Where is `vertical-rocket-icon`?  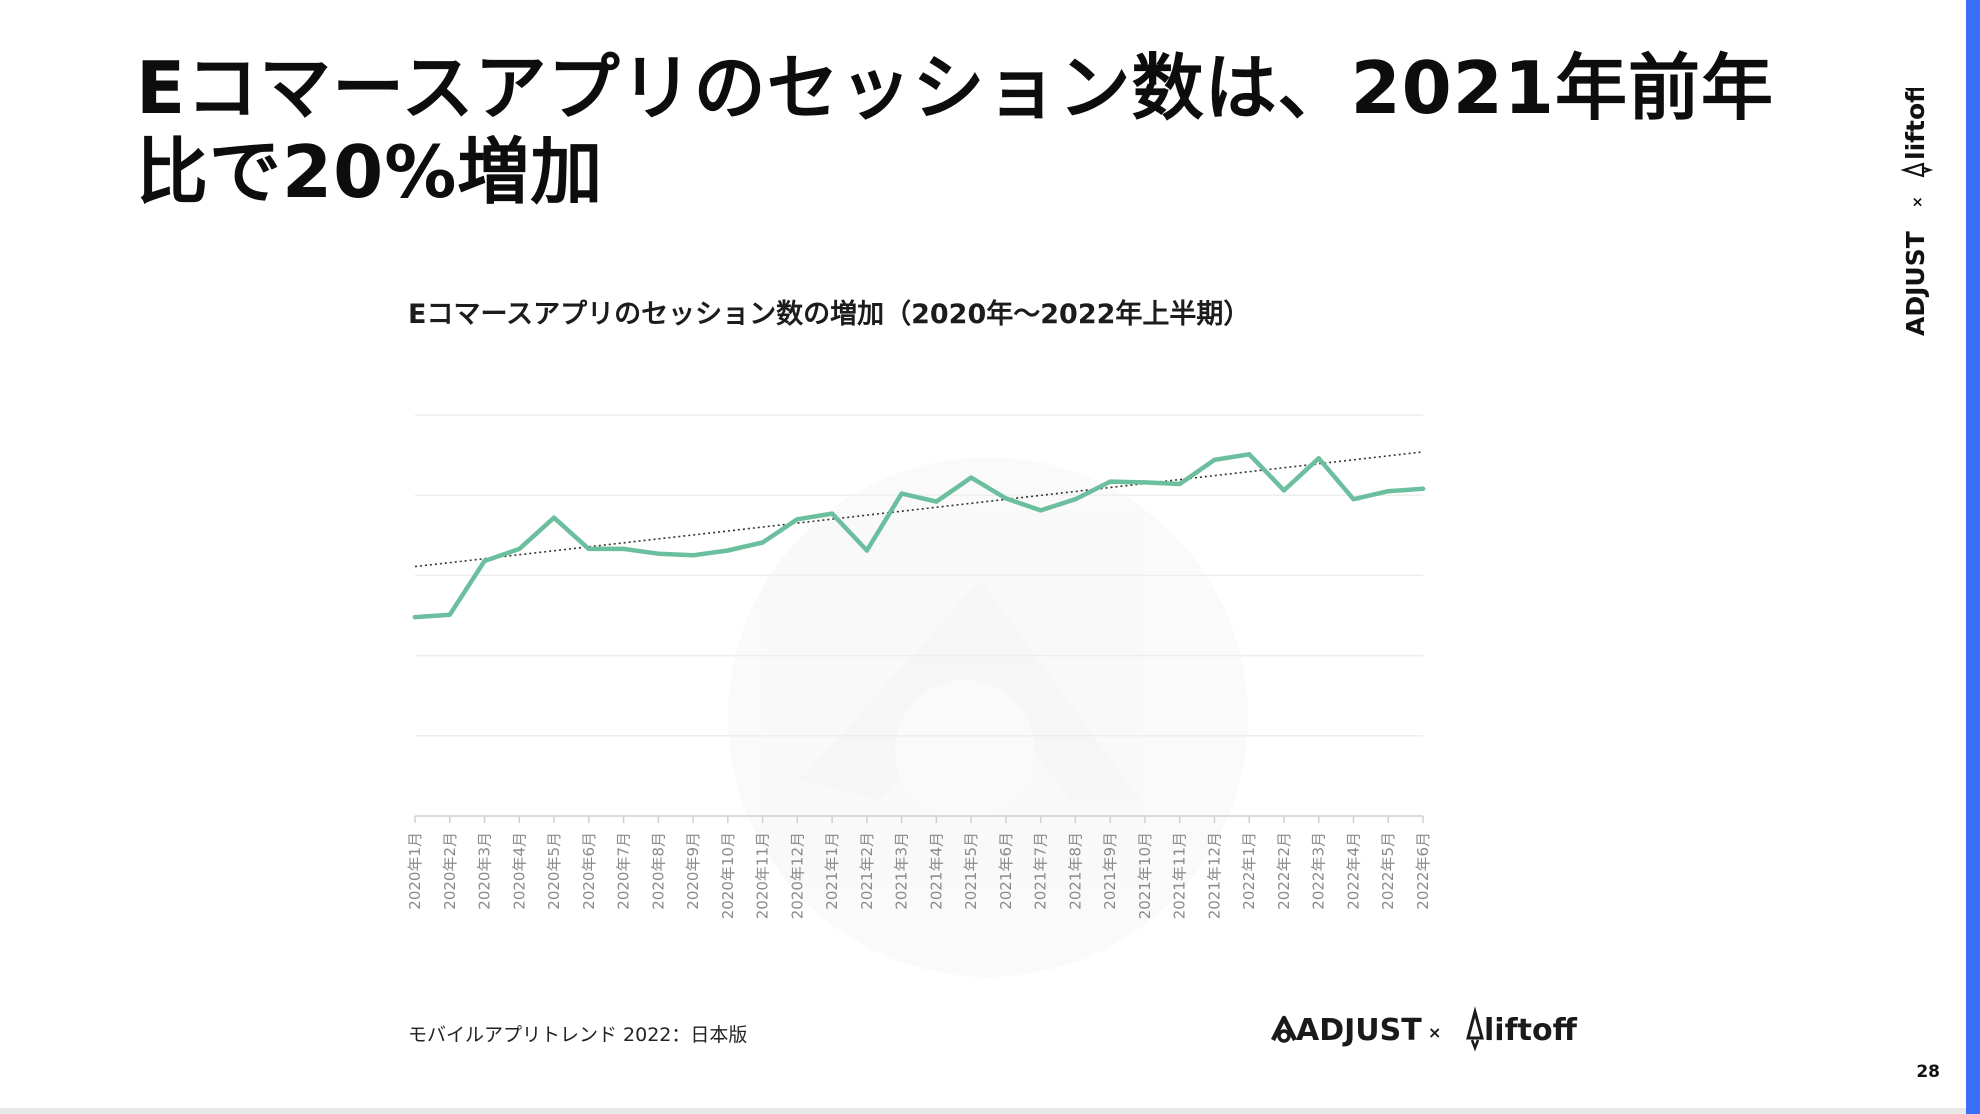
vertical-rocket-icon is located at coordinates (1917, 170).